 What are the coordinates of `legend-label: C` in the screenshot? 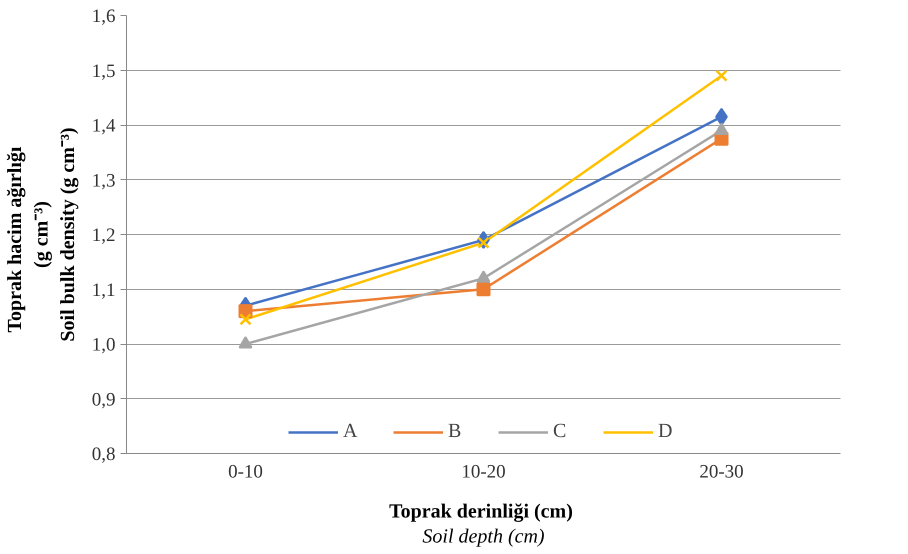 It's located at (560, 431).